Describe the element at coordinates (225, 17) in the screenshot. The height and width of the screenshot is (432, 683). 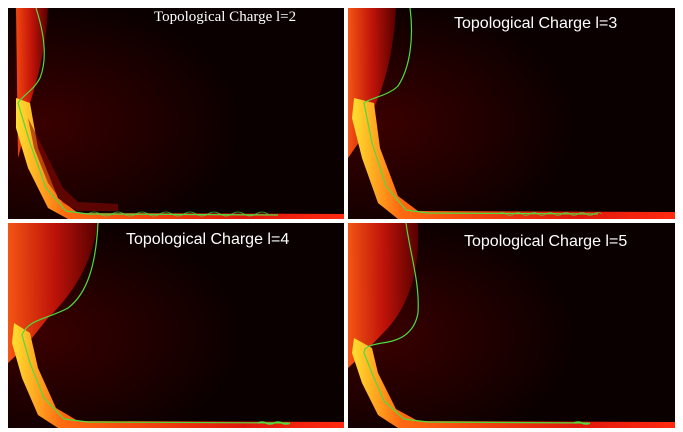
I see `panel-title: Topological Charge l=2` at that location.